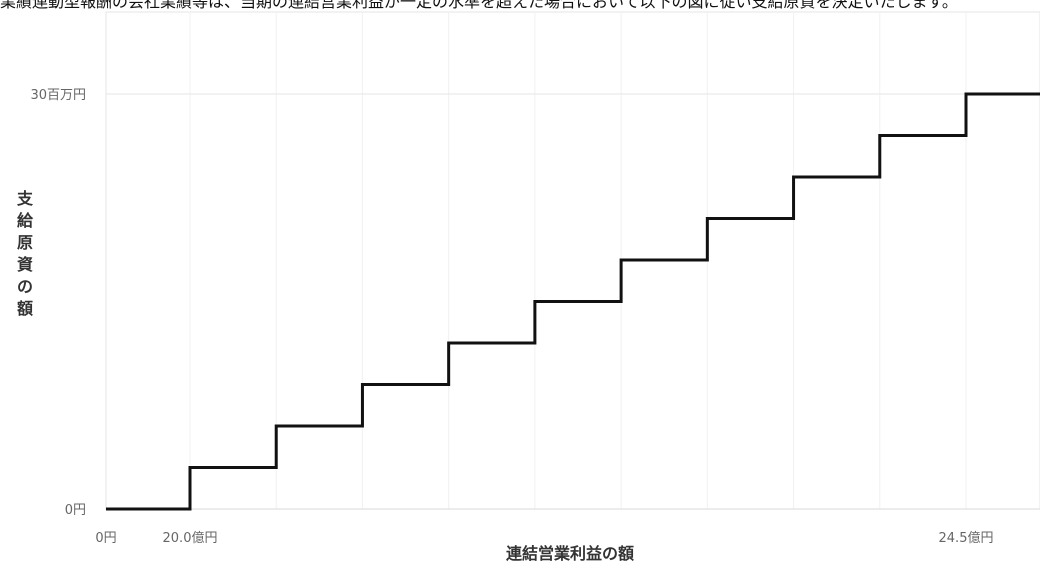 This screenshot has width=1040, height=564. Describe the element at coordinates (24, 198) in the screenshot. I see `y-axis-label-char: 支` at that location.